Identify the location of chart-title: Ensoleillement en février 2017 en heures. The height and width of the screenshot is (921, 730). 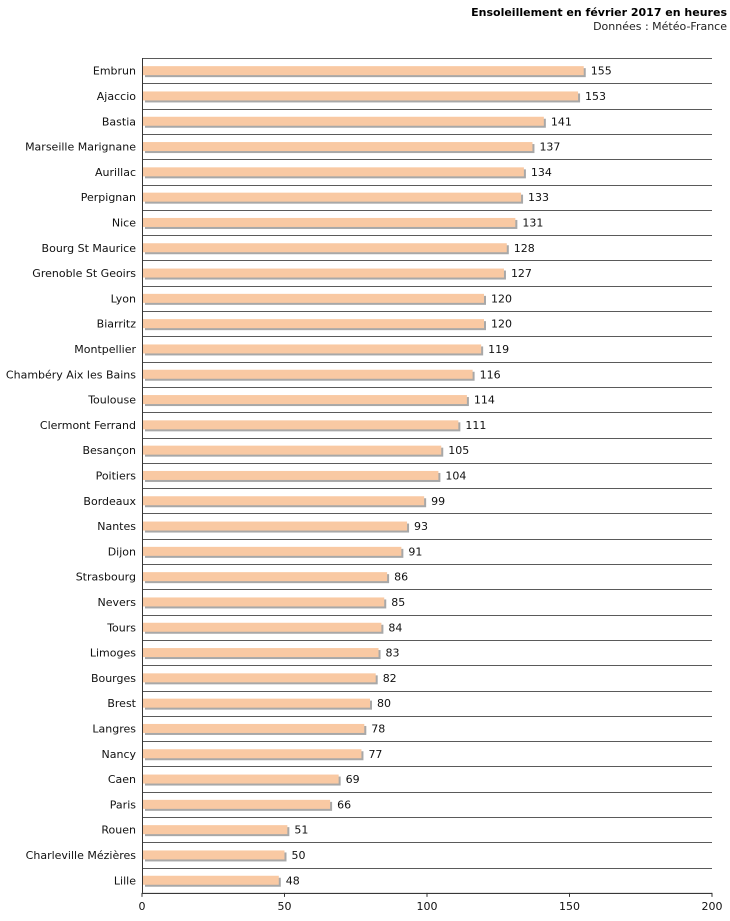
(599, 12).